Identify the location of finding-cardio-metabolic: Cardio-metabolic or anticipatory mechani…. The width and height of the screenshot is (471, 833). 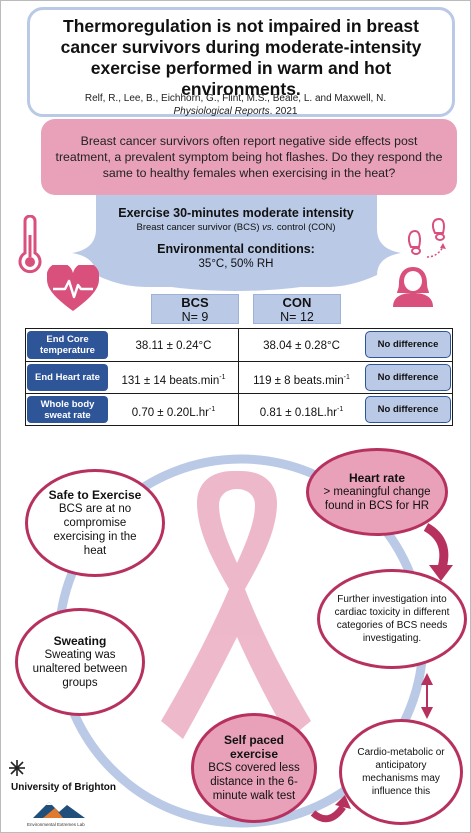
(401, 772).